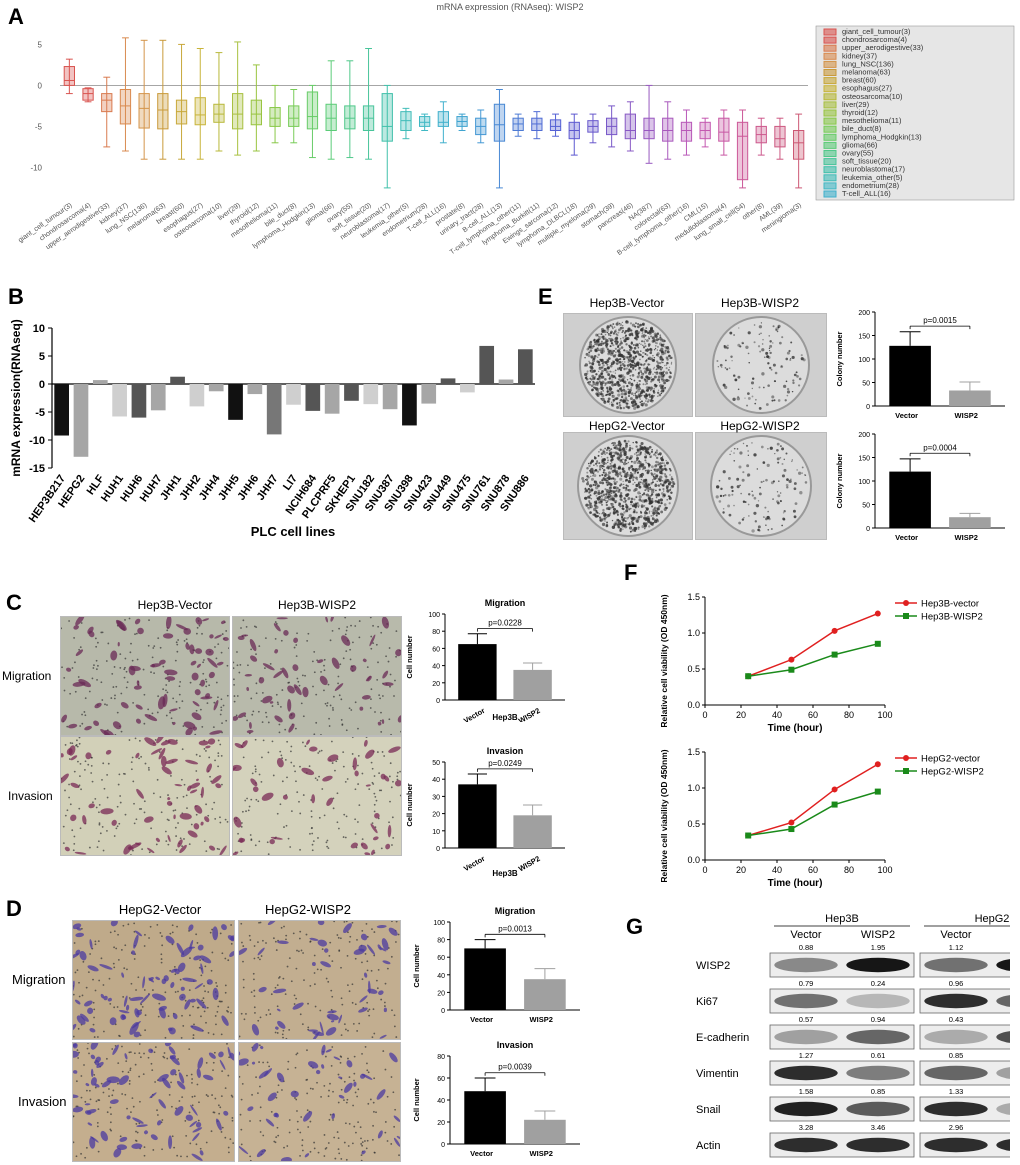  What do you see at coordinates (39, 979) in the screenshot?
I see `d-row-label-migration: Migration` at bounding box center [39, 979].